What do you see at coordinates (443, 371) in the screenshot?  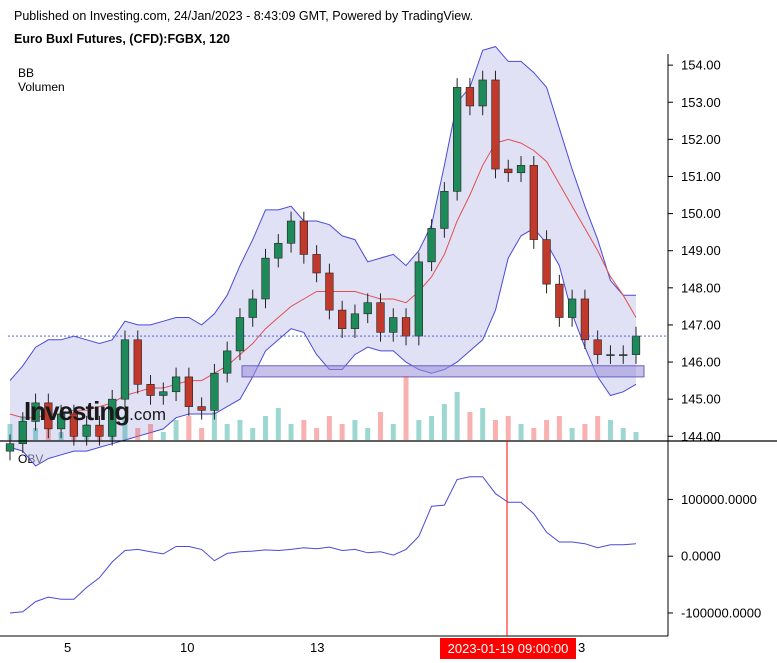 I see `support-zone` at bounding box center [443, 371].